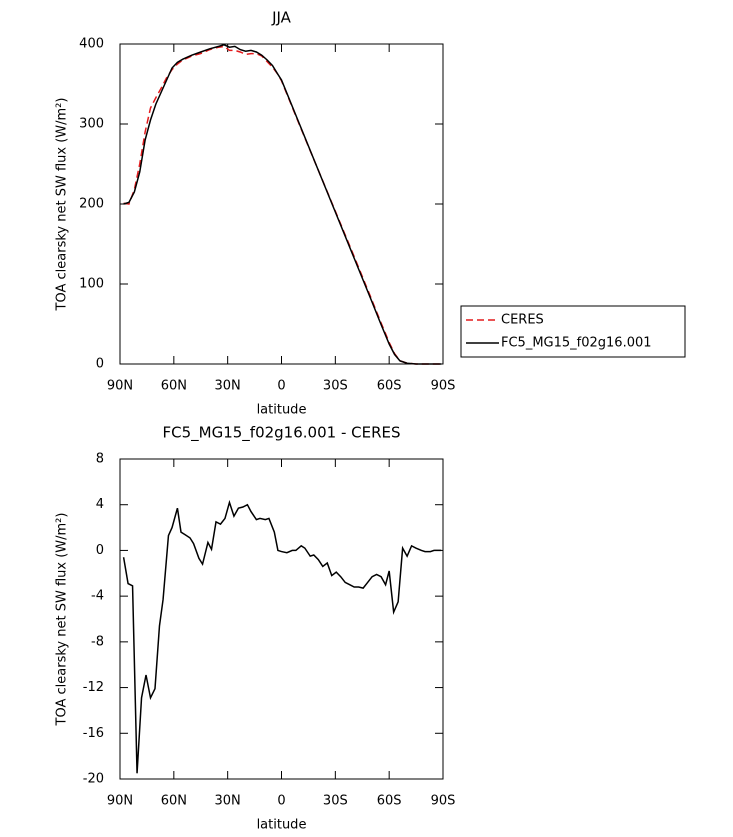  Describe the element at coordinates (576, 343) in the screenshot. I see `legend-label: FC5_MG15_f02g16.001` at that location.